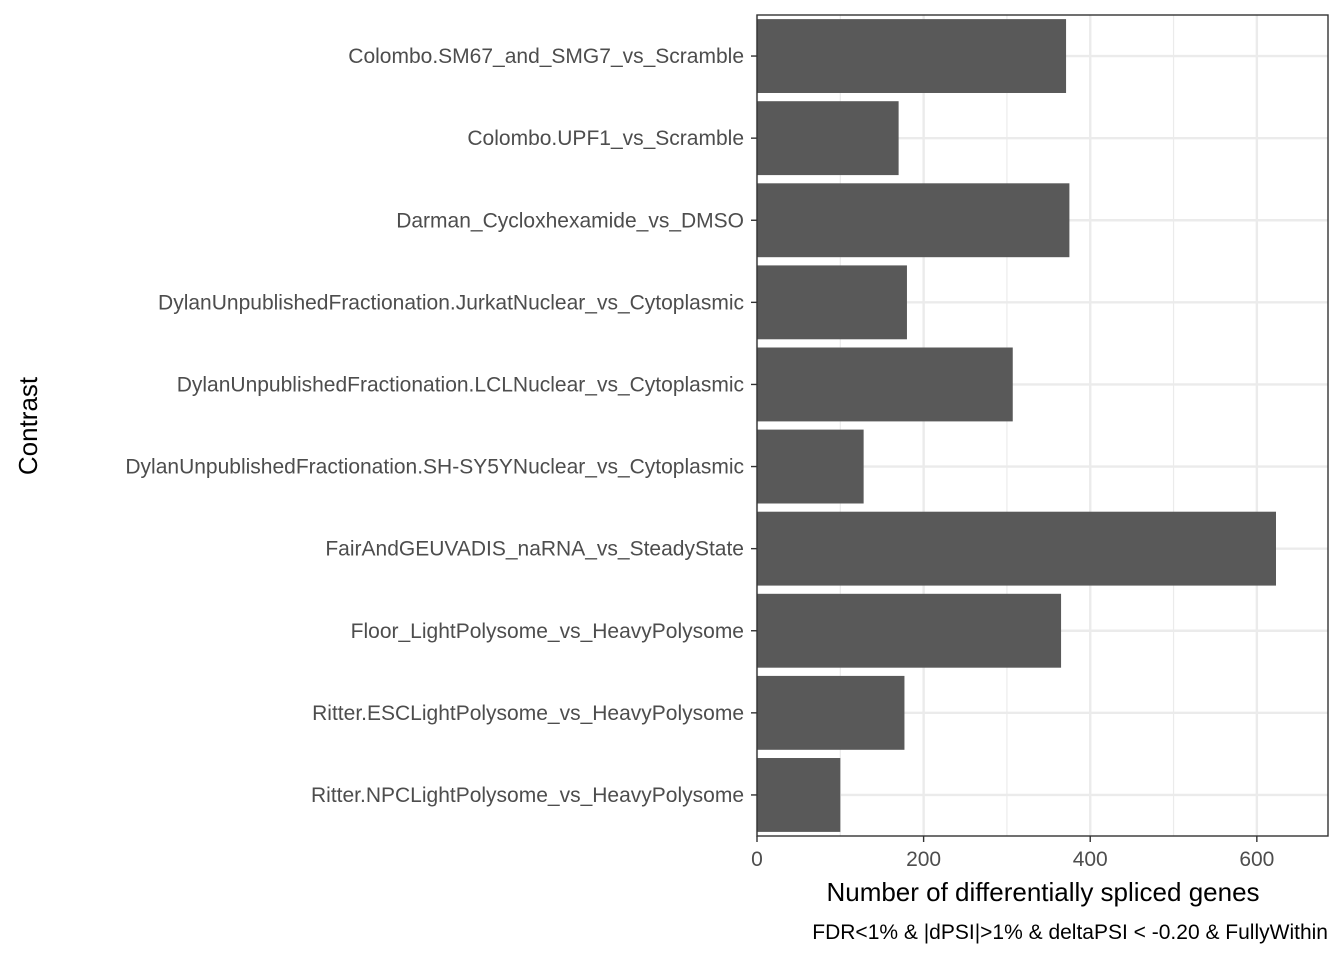 Image resolution: width=1344 pixels, height=960 pixels. Describe the element at coordinates (605, 138) in the screenshot. I see `y-tick-label: Colombo.UPF1_vs_Scramble` at that location.